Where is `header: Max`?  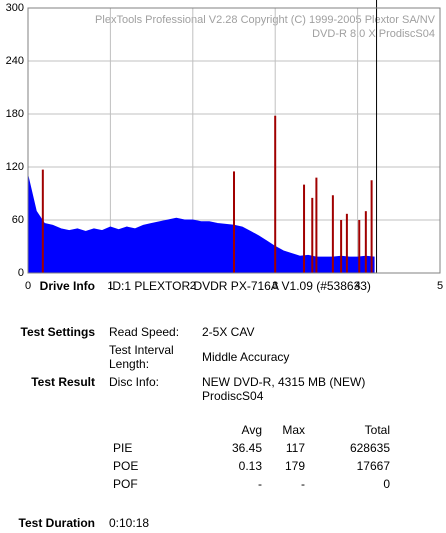 header: Max is located at coordinates (293, 430).